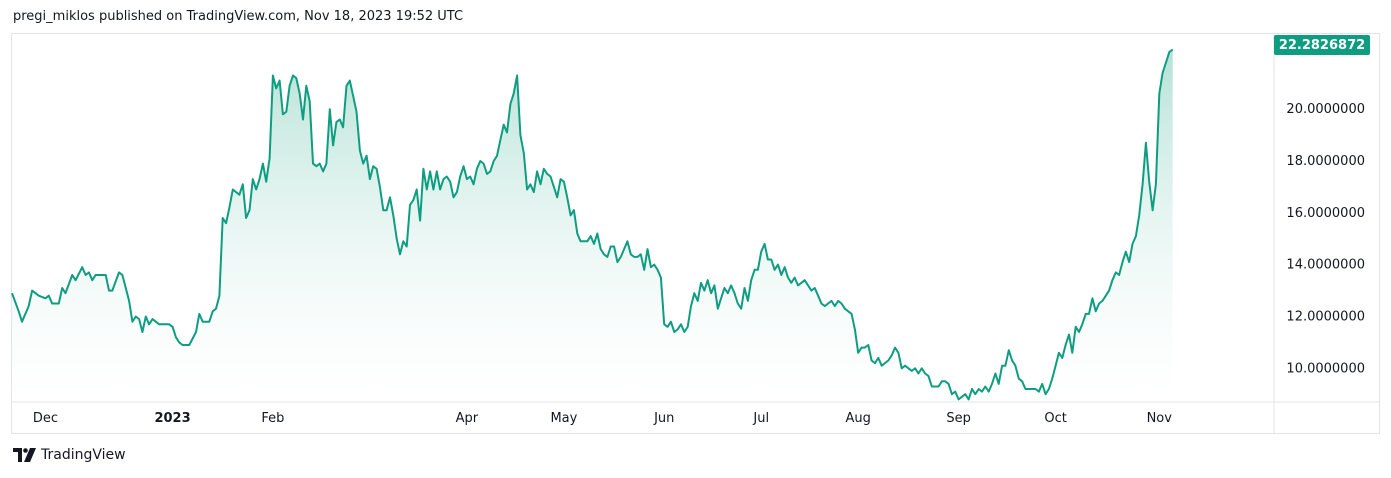 The width and height of the screenshot is (1391, 478). What do you see at coordinates (1325, 368) in the screenshot?
I see `y-tick-label: 10.0000000` at bounding box center [1325, 368].